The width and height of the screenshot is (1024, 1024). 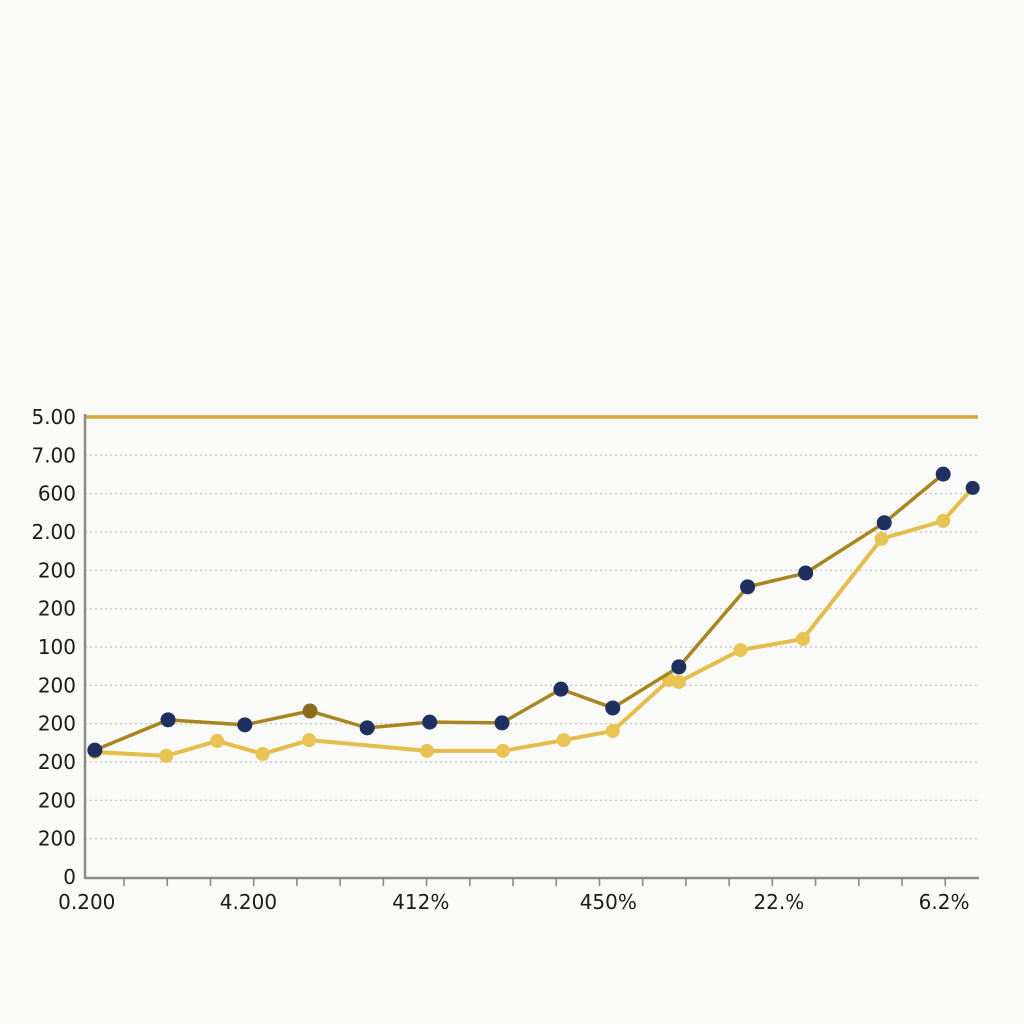 I want to click on y-tick-label: 7.00, so click(x=53, y=455).